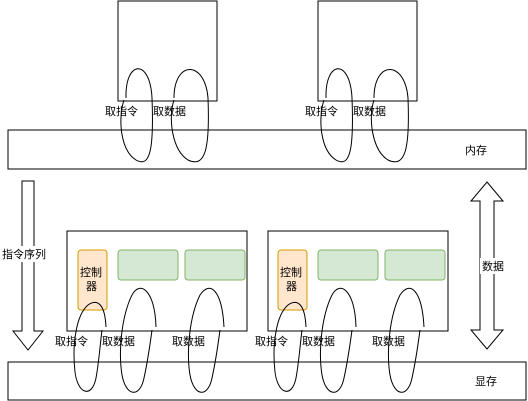 This screenshot has height=401, width=528. I want to click on gpu-right-fetch-instr-label: 取指令, so click(271, 341).